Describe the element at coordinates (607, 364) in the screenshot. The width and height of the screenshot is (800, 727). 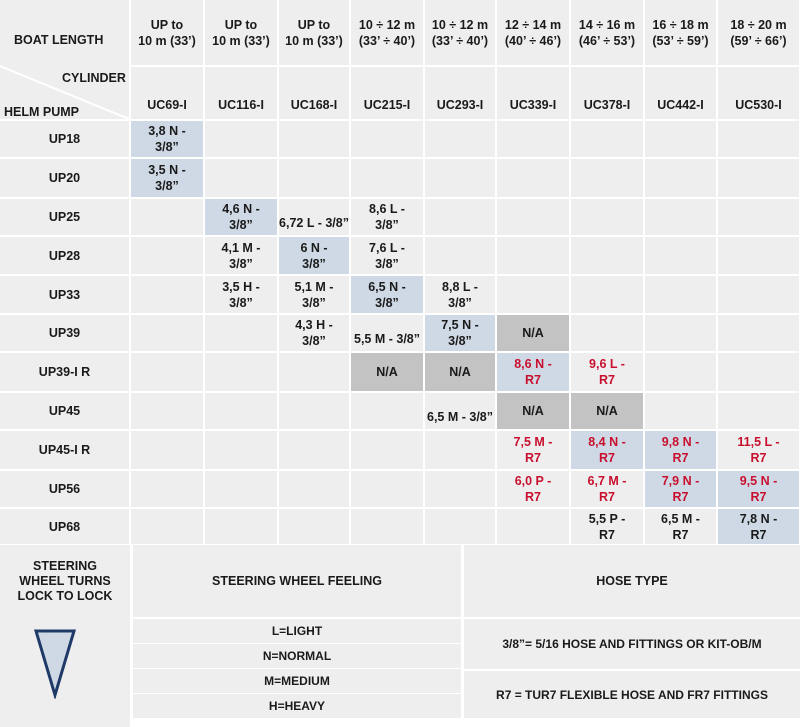
I see `combination-value-line: 9,6 L -` at that location.